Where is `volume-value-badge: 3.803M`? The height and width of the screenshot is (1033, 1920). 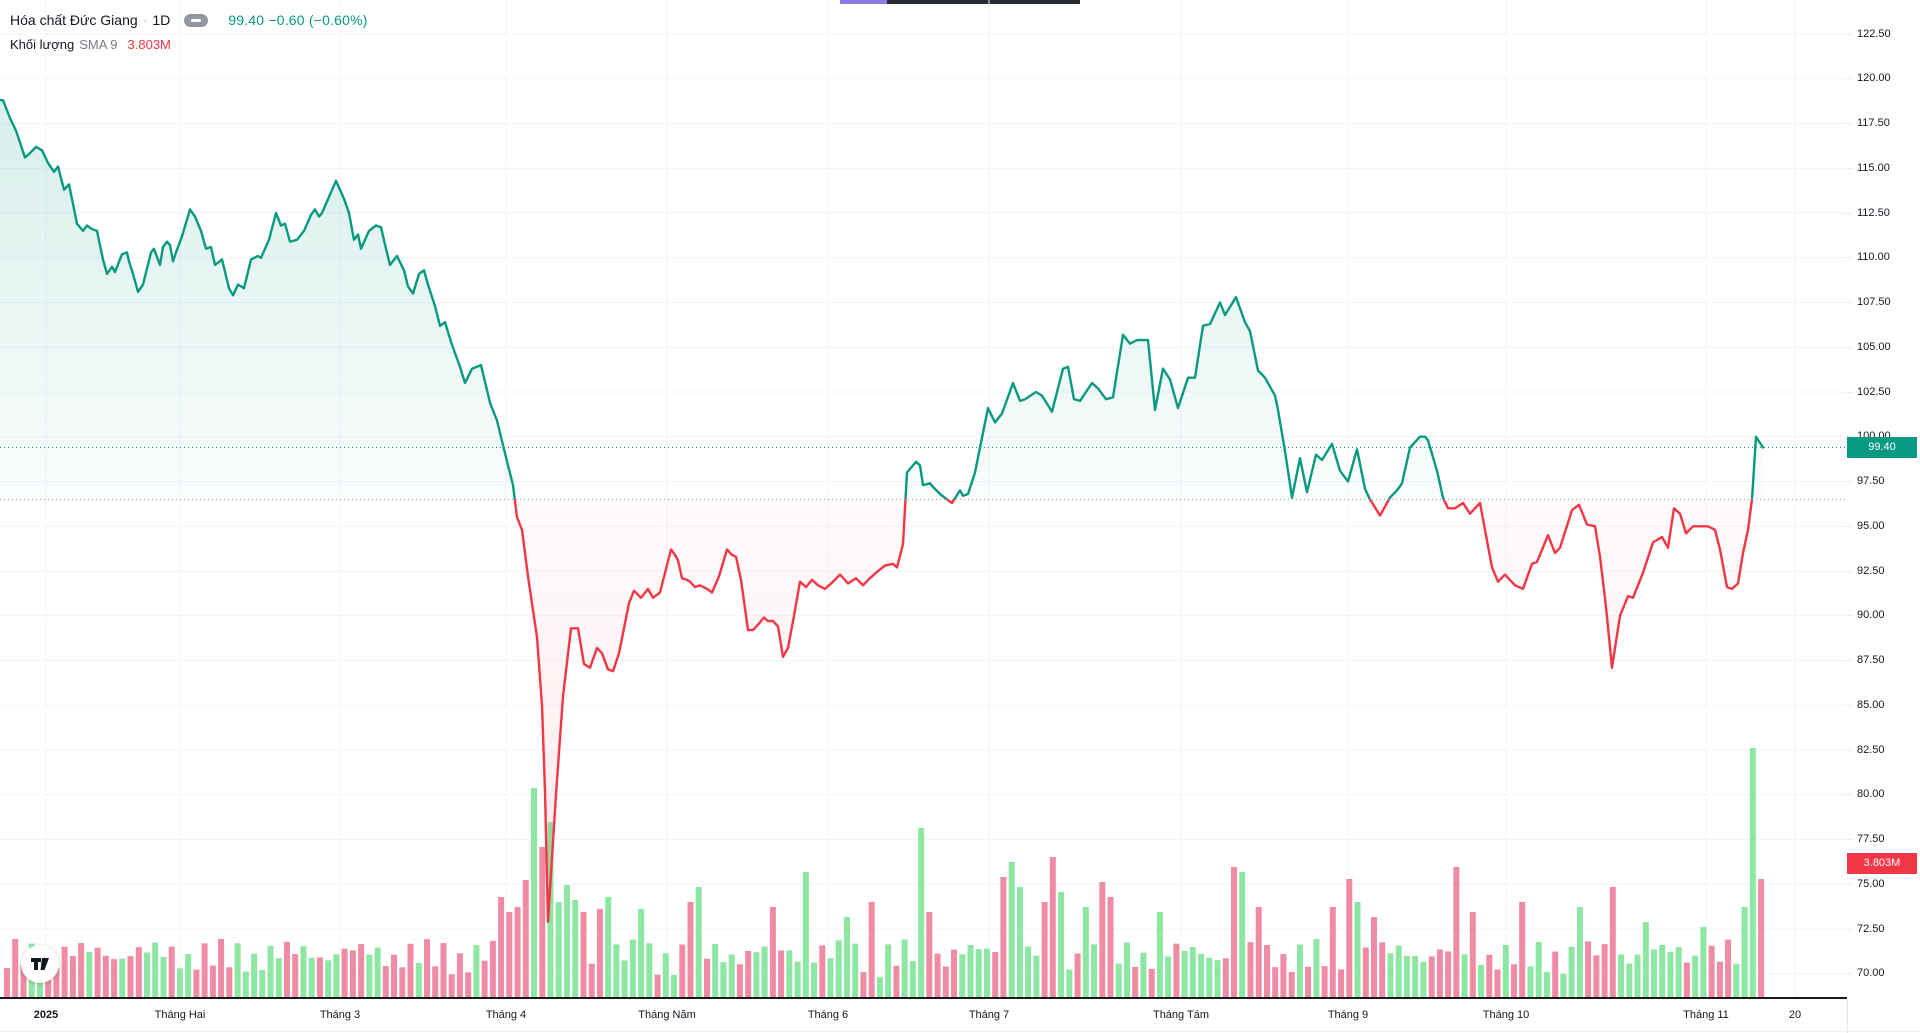 volume-value-badge: 3.803M is located at coordinates (1882, 863).